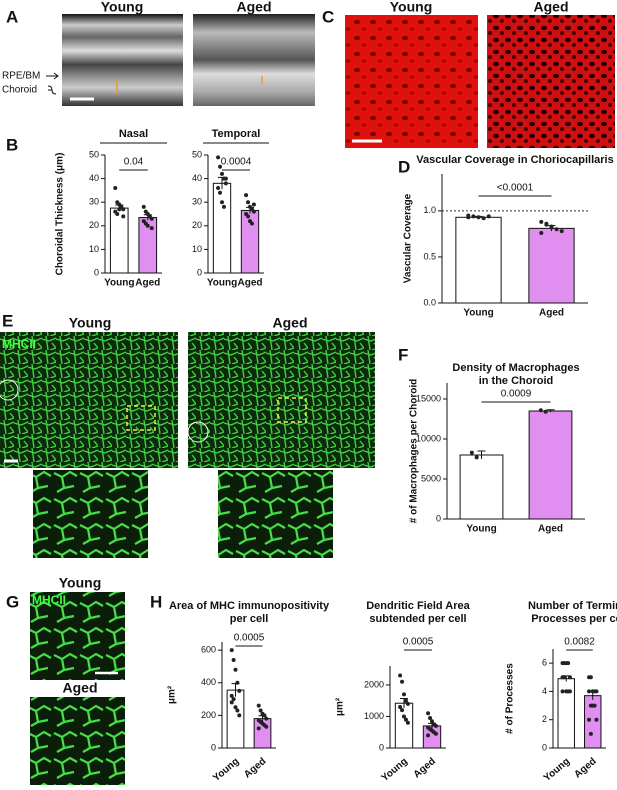  I want to click on y-tick-label: 20, so click(197, 225).